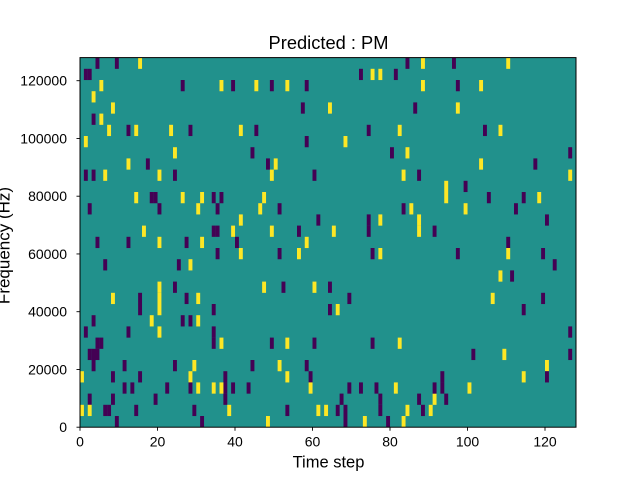  I want to click on svg-text: 40, so click(235, 441).